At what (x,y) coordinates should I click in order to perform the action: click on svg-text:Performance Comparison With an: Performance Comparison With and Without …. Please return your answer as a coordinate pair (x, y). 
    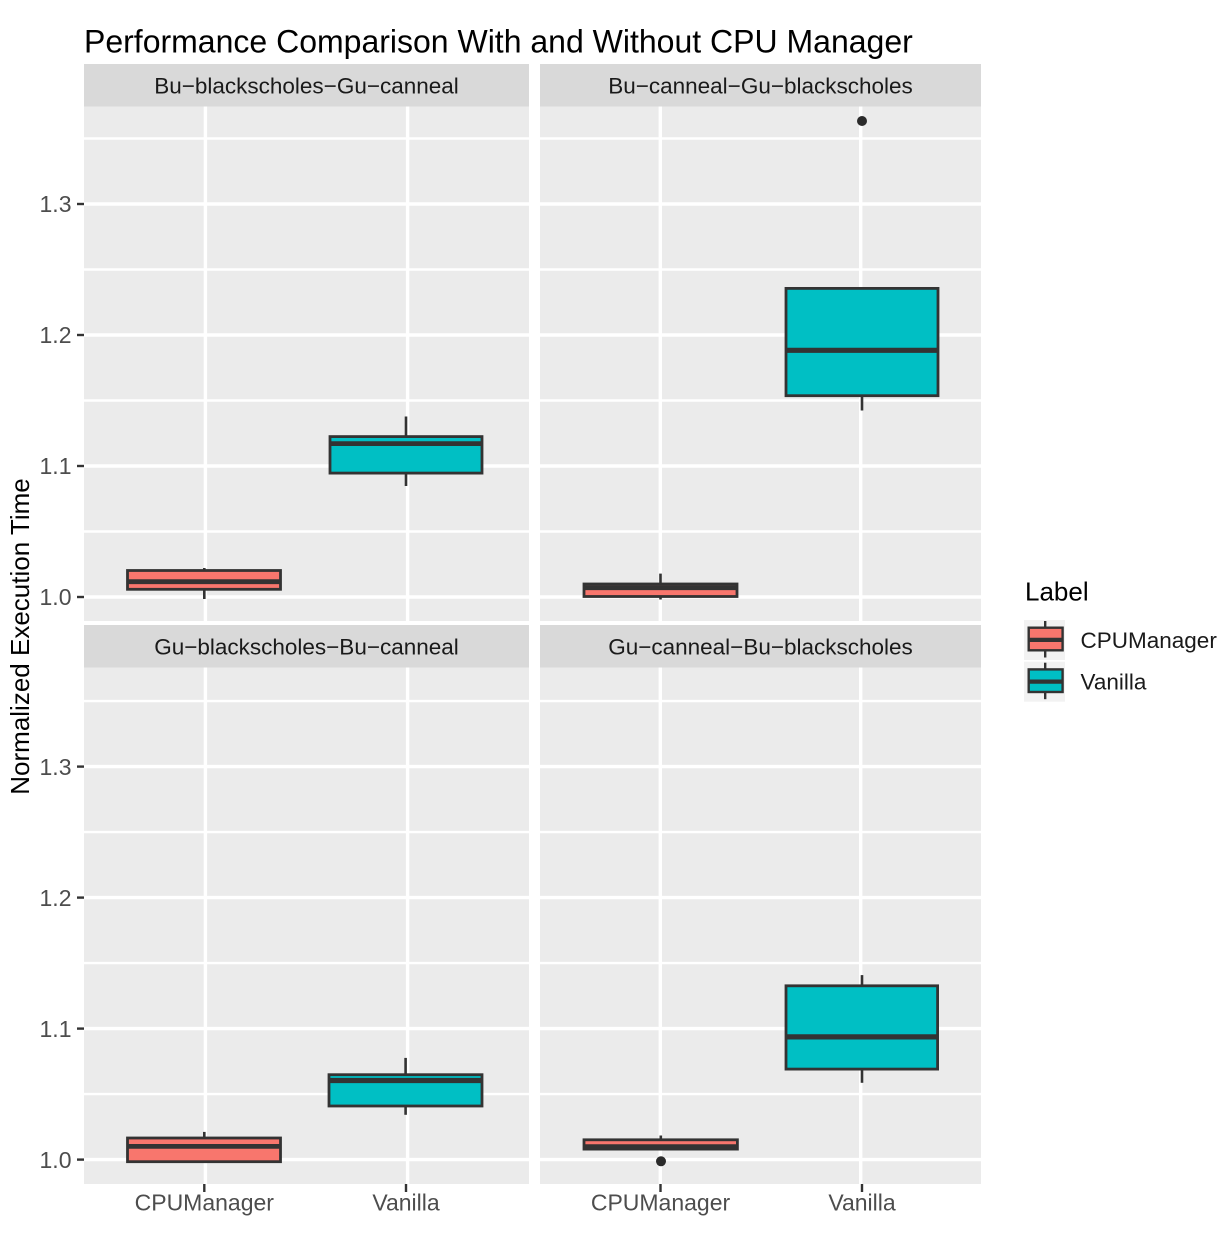
    Looking at the image, I should click on (498, 42).